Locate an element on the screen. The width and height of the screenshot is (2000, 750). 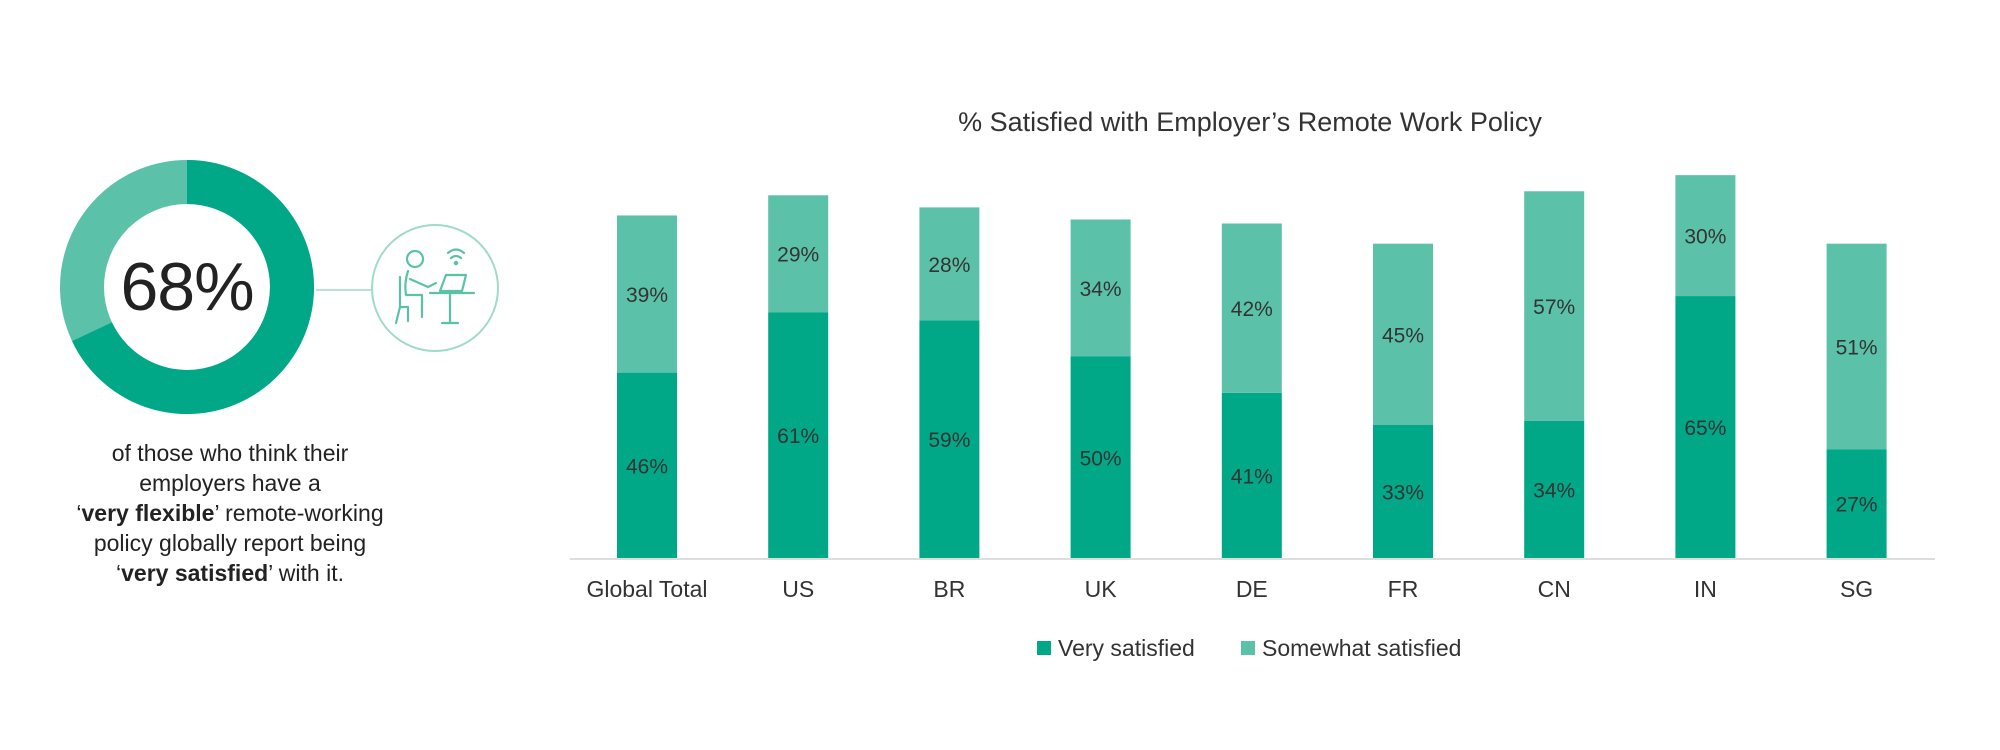
data-label-very-satisfied-us: 61% is located at coordinates (798, 436).